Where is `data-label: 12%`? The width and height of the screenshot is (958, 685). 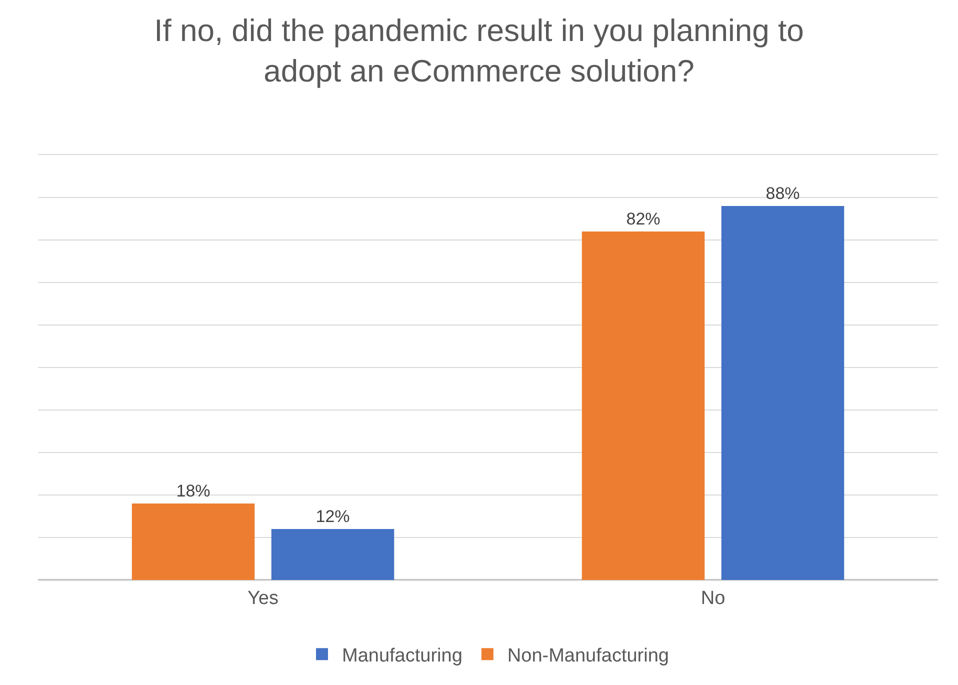
data-label: 12% is located at coordinates (333, 516).